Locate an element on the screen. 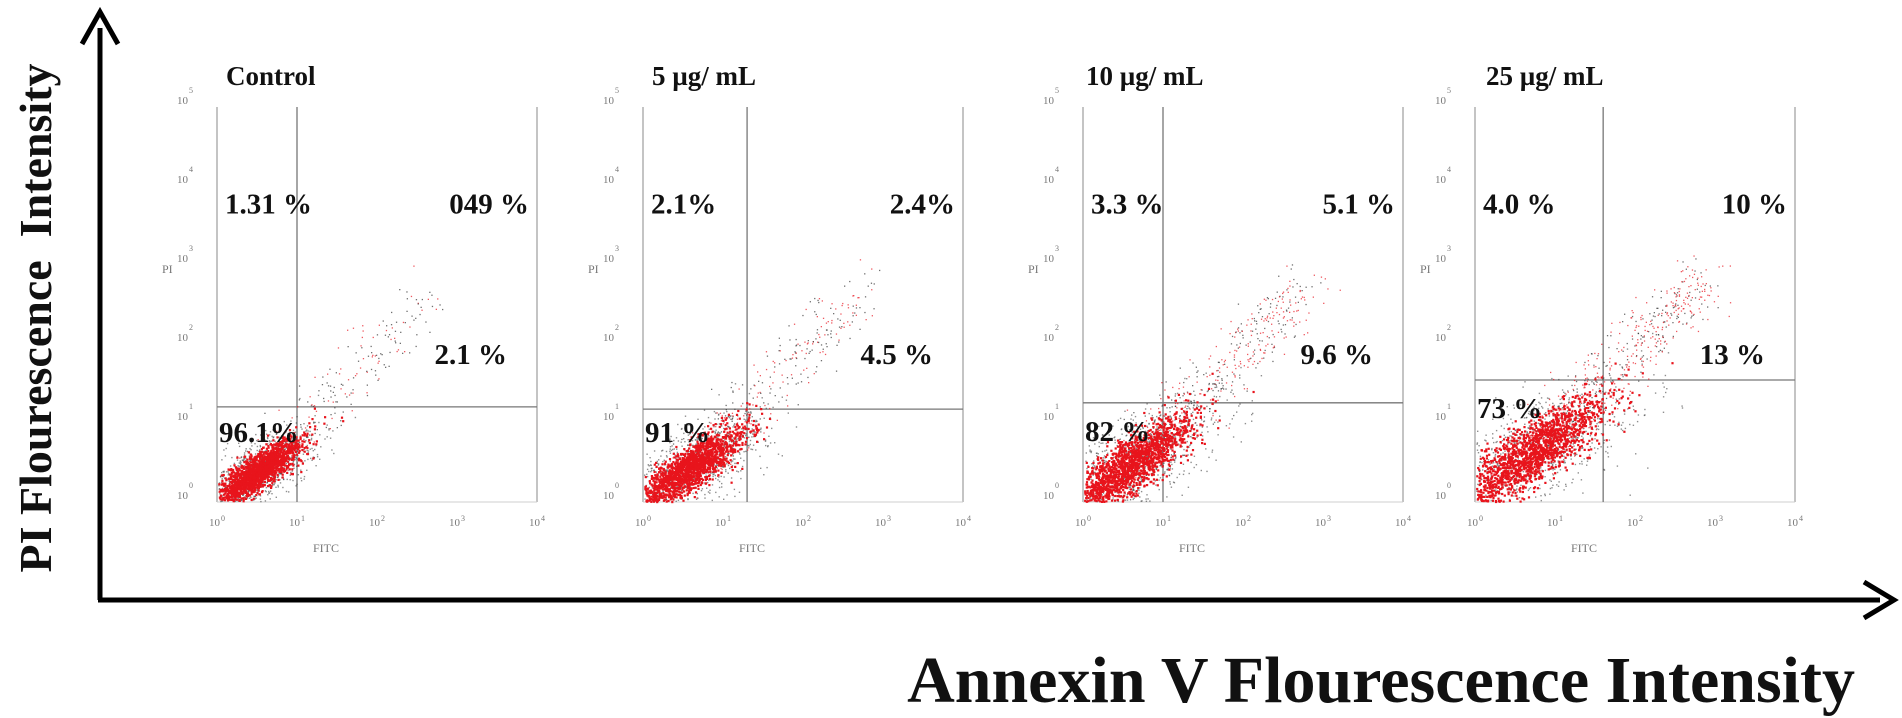  x-tick-exponent: 0 is located at coordinates (649, 518).